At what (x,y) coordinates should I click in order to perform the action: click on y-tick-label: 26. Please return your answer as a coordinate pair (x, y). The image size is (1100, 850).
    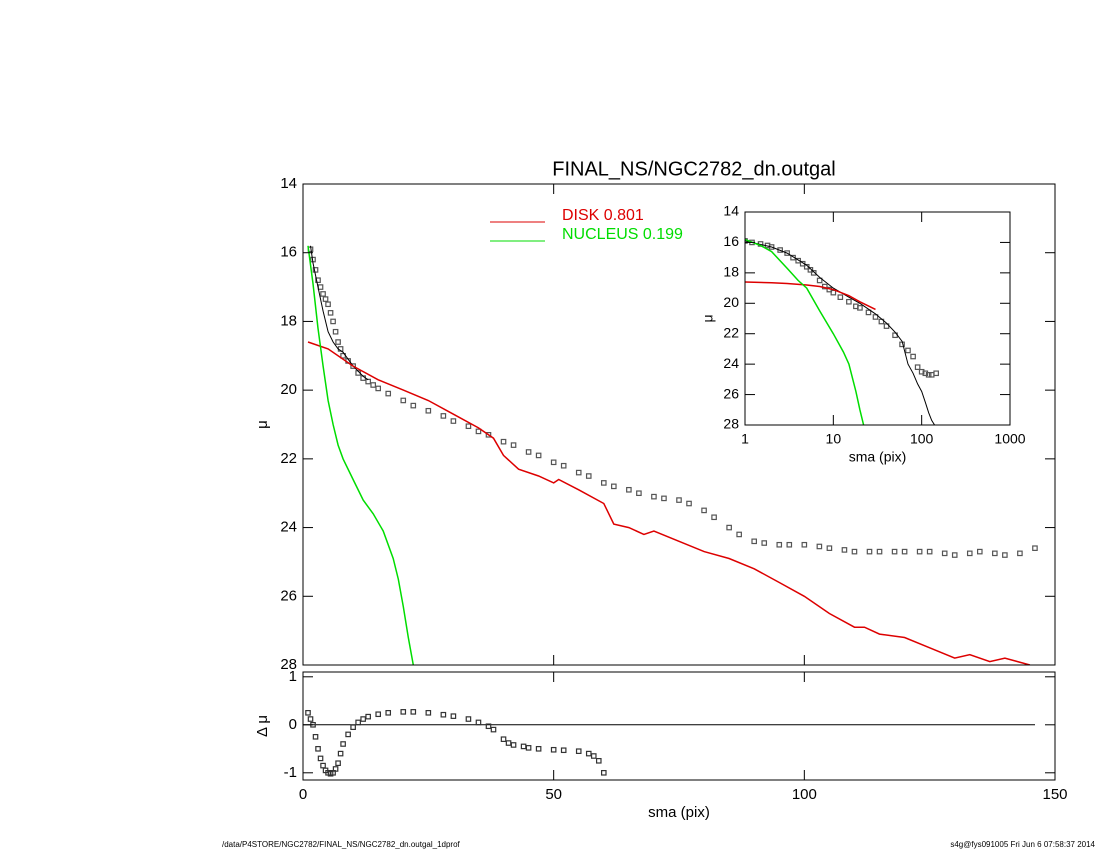
    Looking at the image, I should click on (731, 393).